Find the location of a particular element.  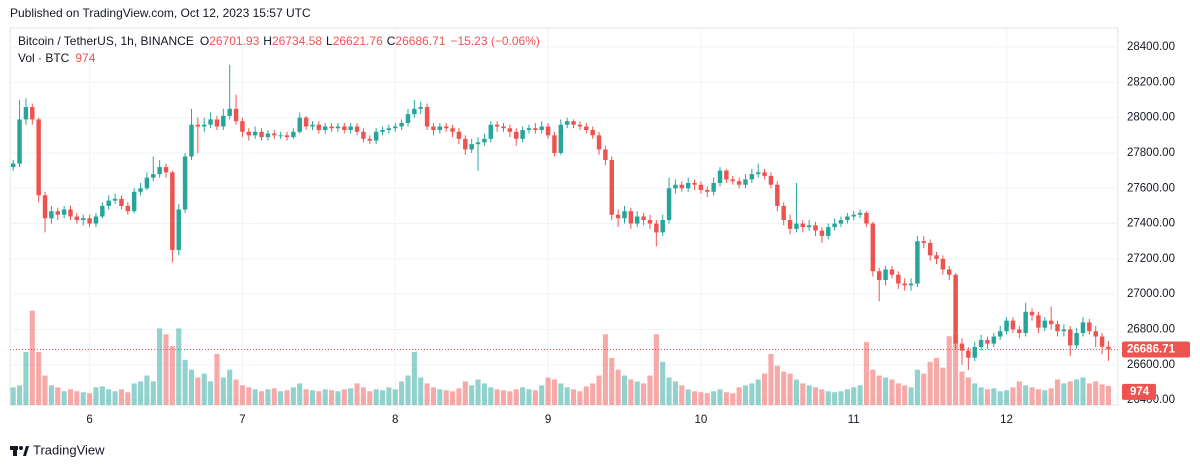

y-tick-label: 27600.00 is located at coordinates (1151, 188).